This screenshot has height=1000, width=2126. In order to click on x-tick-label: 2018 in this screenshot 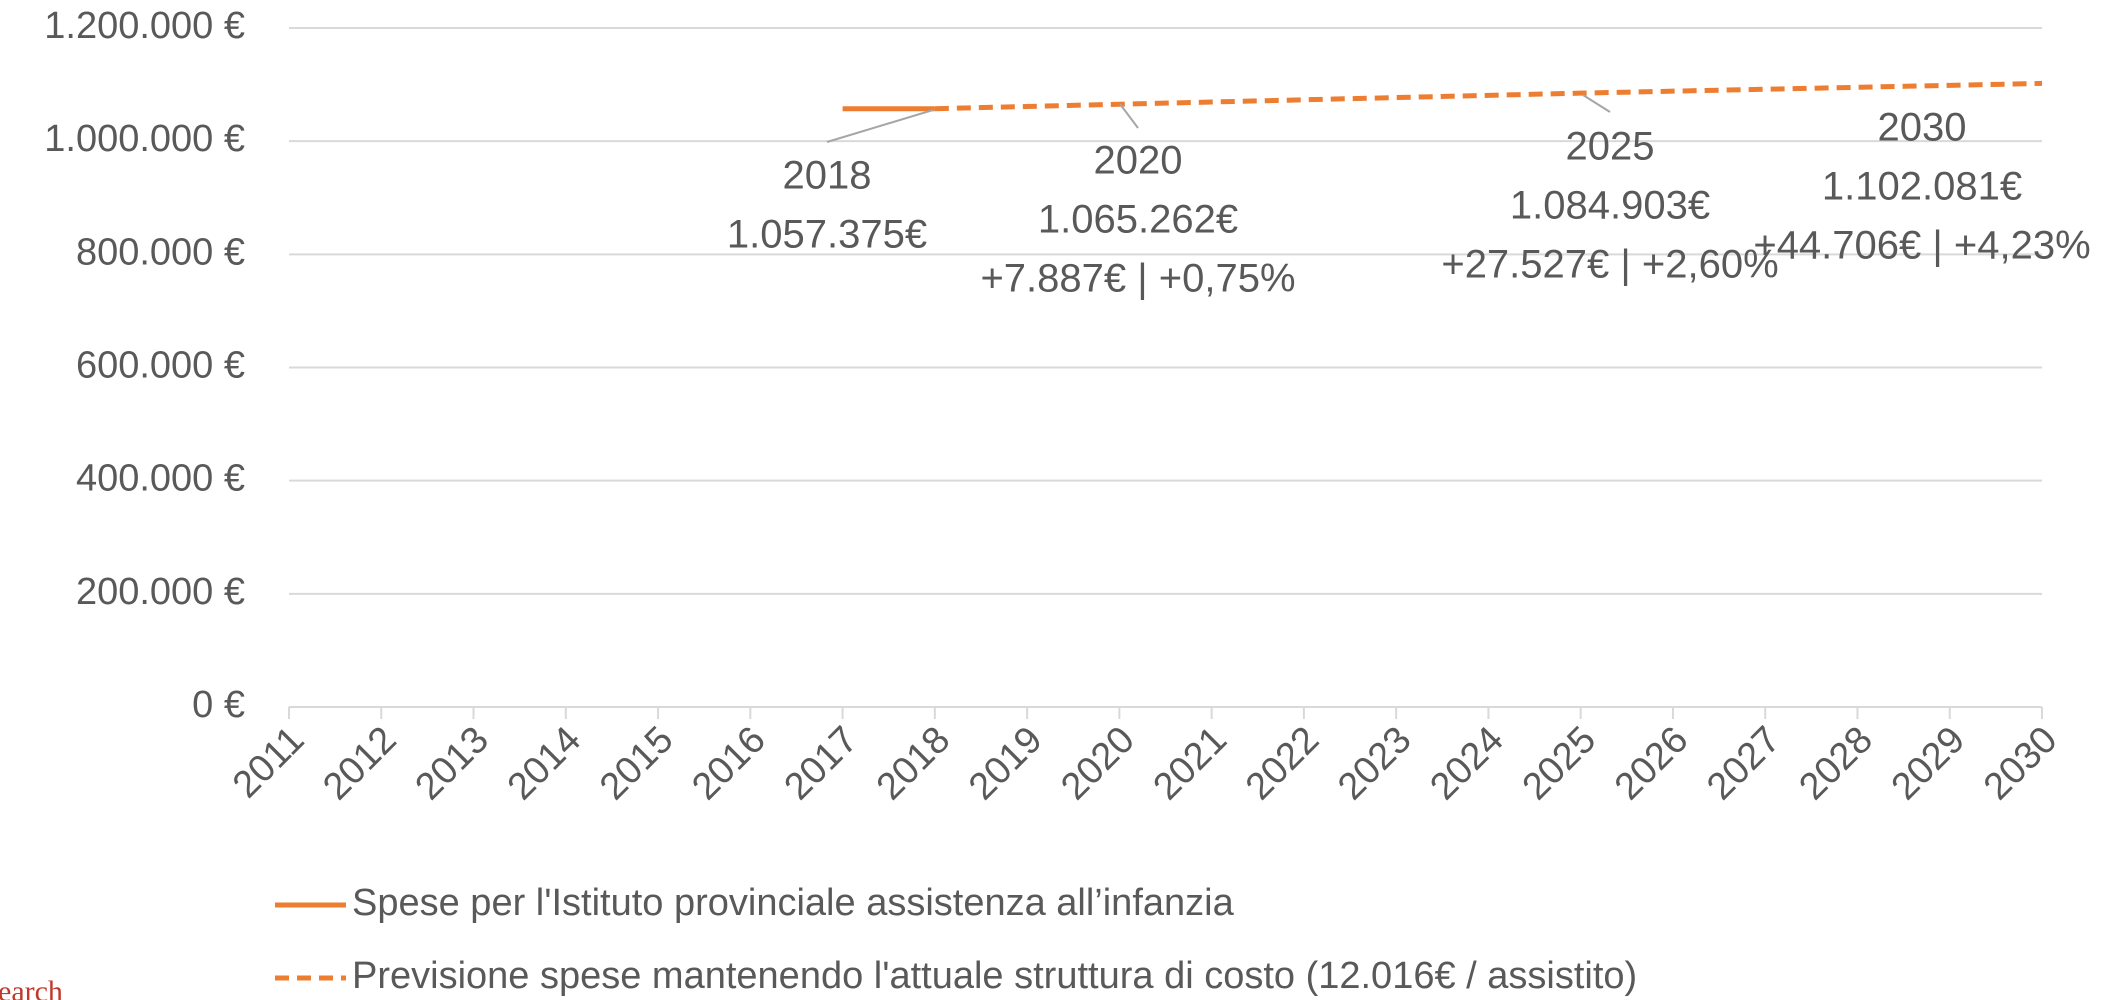, I will do `click(913, 763)`.